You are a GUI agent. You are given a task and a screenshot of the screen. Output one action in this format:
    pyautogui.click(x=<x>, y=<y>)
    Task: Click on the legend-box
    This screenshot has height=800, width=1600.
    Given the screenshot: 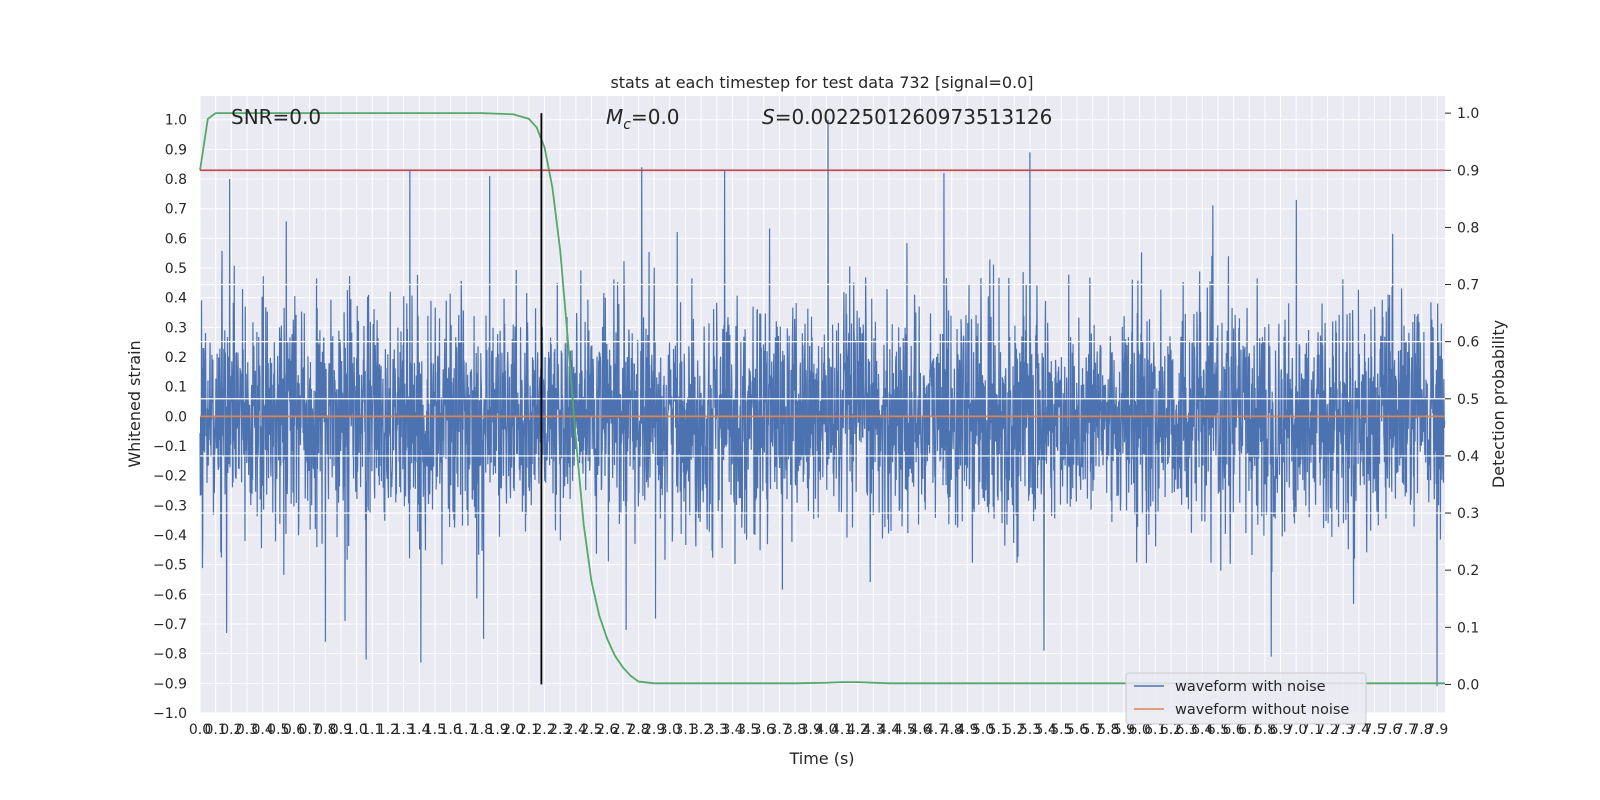 What is the action you would take?
    pyautogui.click(x=1246, y=698)
    